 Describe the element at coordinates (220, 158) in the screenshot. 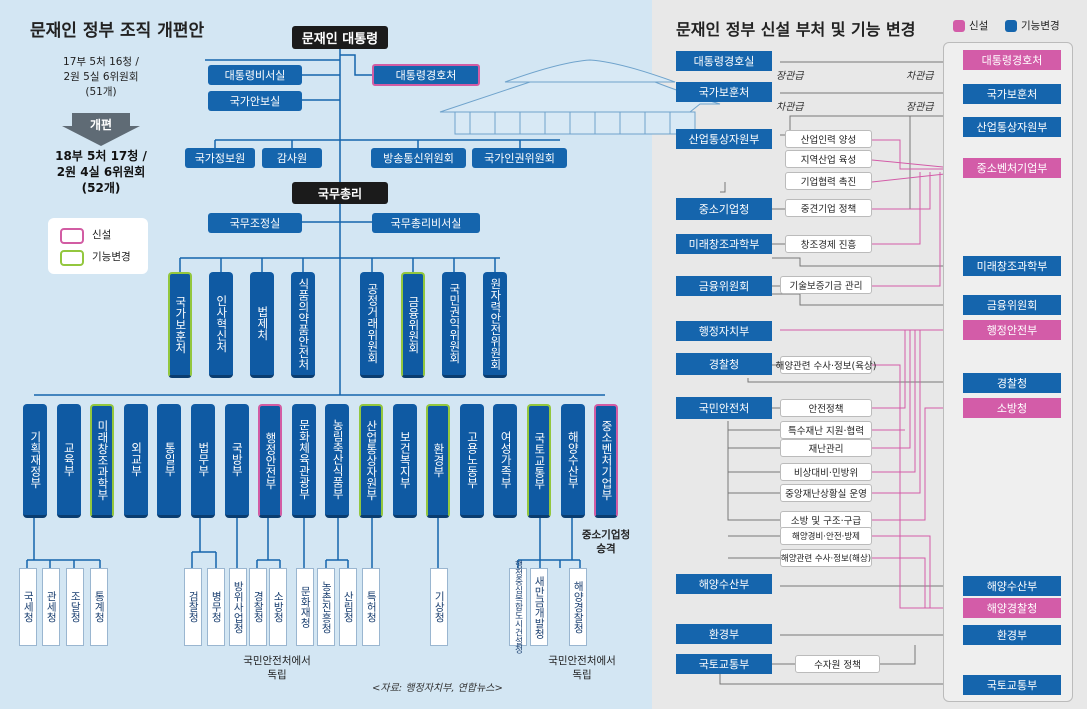

I see `direct-box-0: 국가정보원` at that location.